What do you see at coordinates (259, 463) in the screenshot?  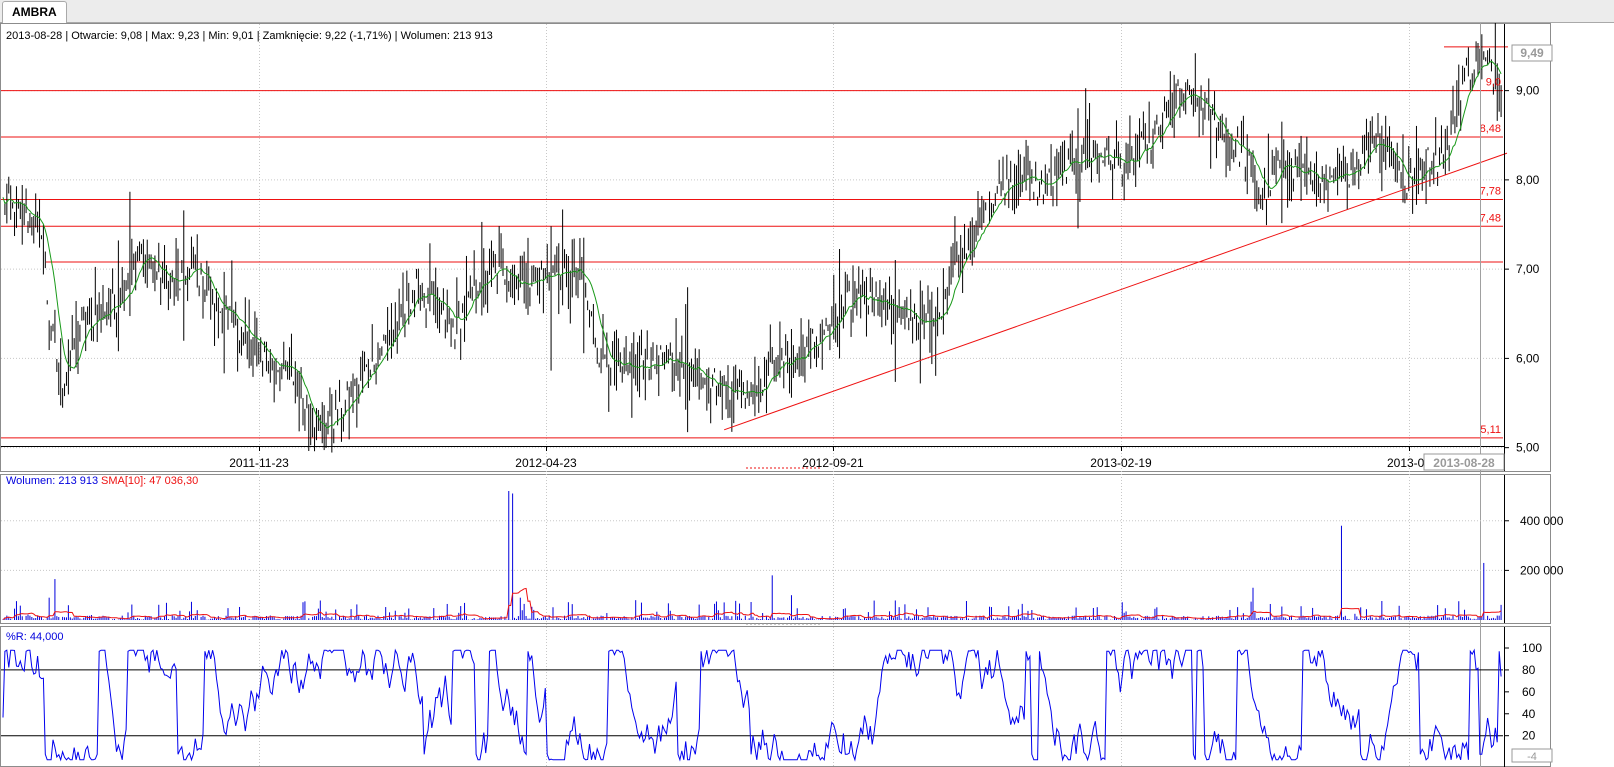 I see `date-tick-label: 2011-11-23` at bounding box center [259, 463].